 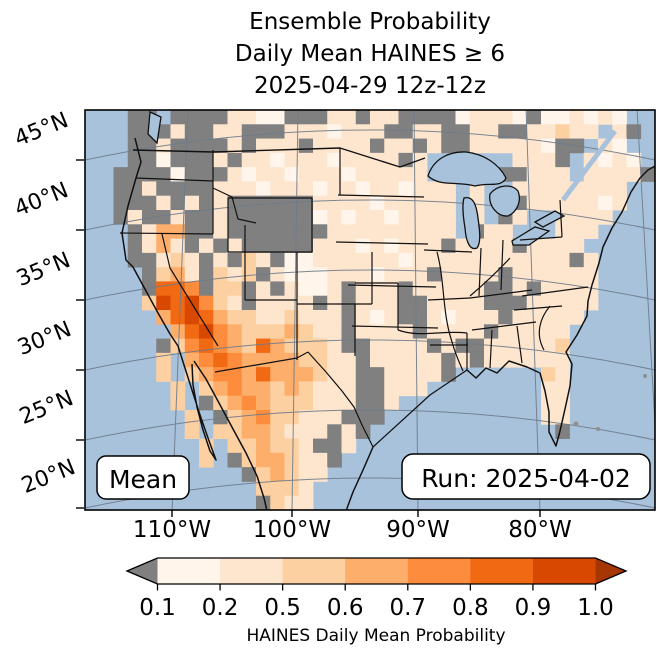 I want to click on run-box, so click(x=526, y=476).